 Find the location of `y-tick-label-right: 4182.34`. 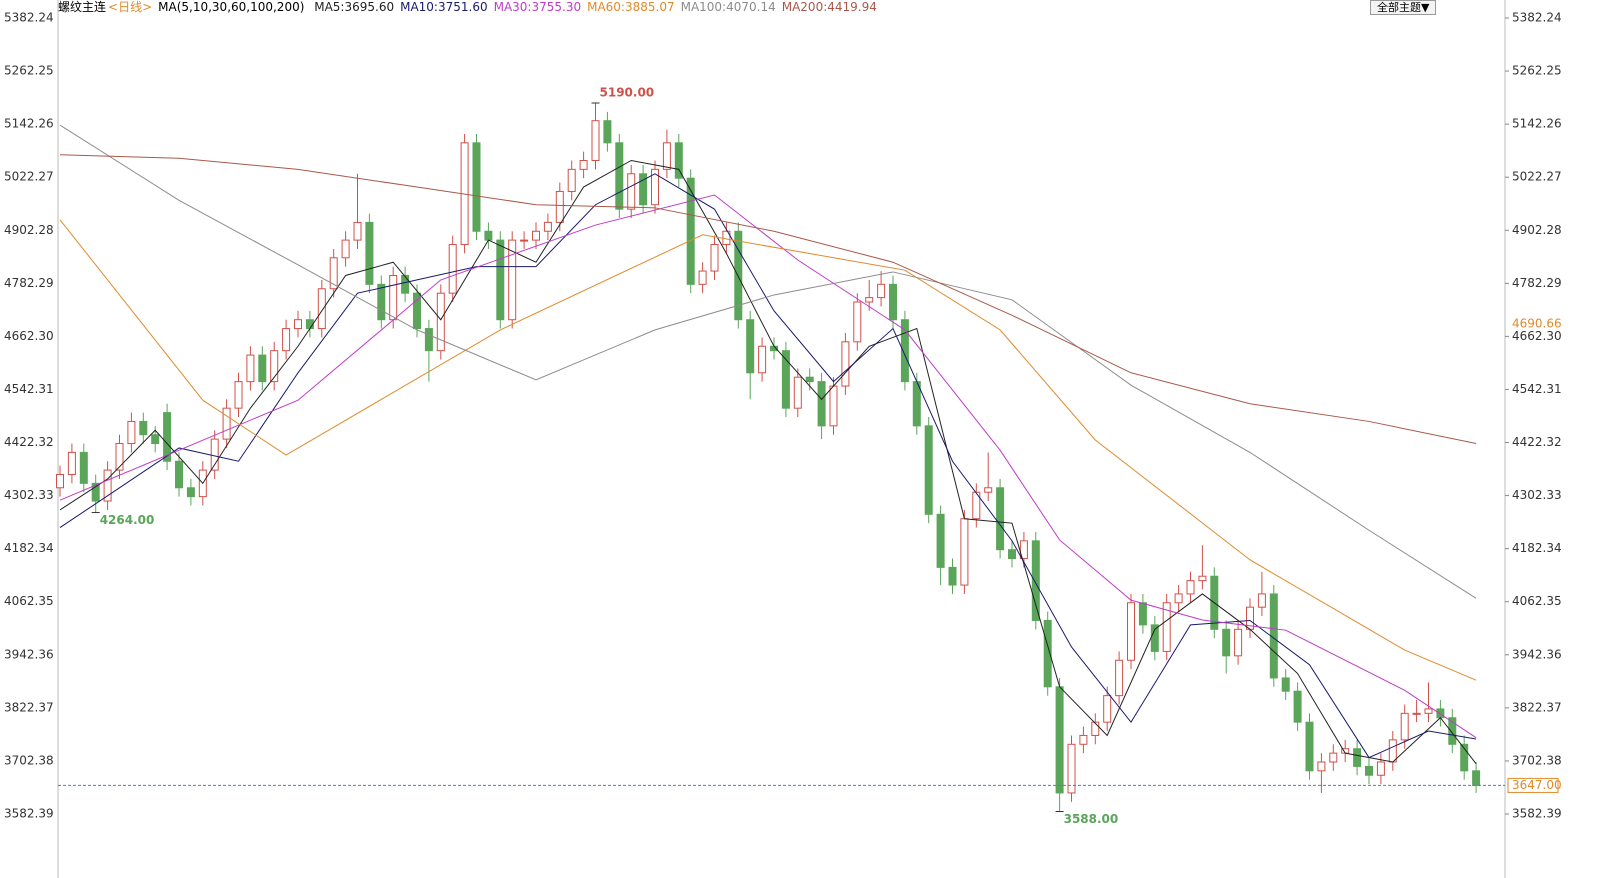

y-tick-label-right: 4182.34 is located at coordinates (1537, 548).